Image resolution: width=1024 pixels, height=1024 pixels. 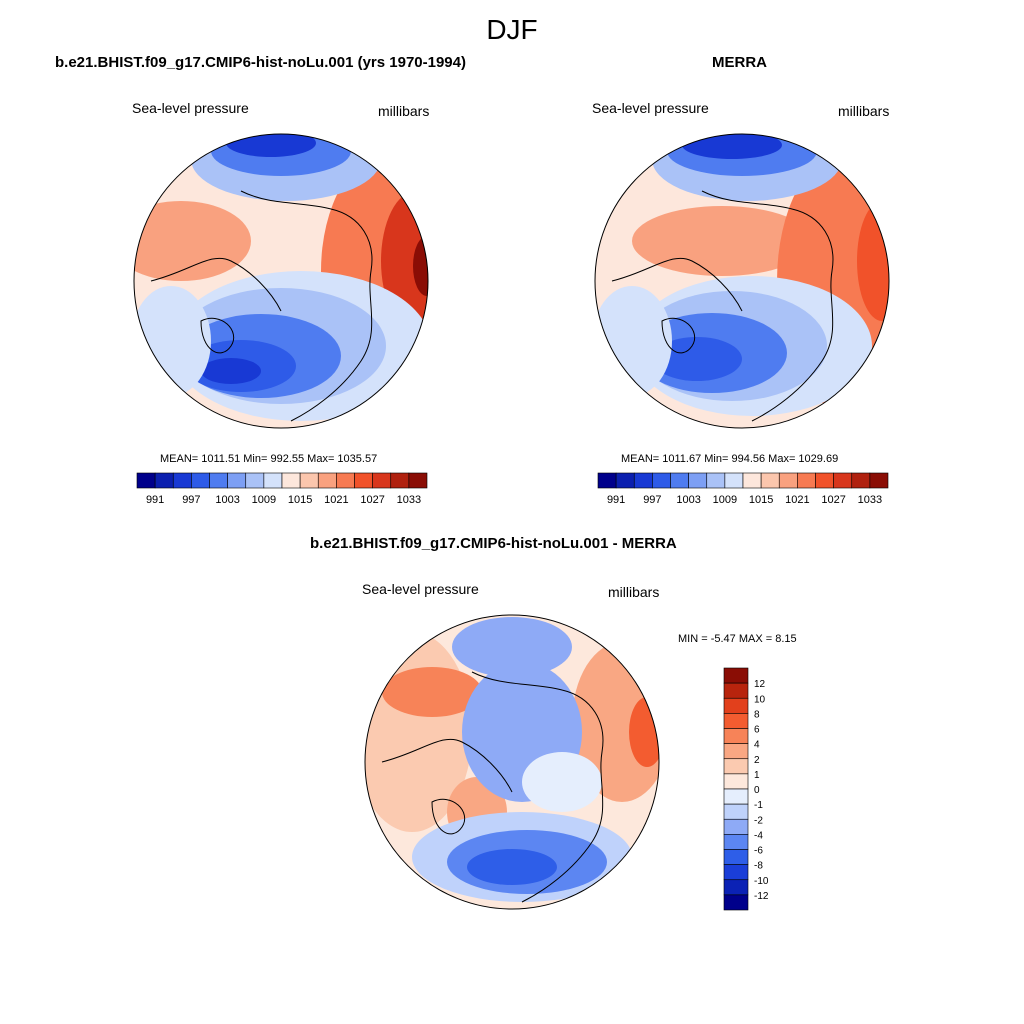 What do you see at coordinates (190, 108) in the screenshot?
I see `model-variable-label: Sea-level pressure` at bounding box center [190, 108].